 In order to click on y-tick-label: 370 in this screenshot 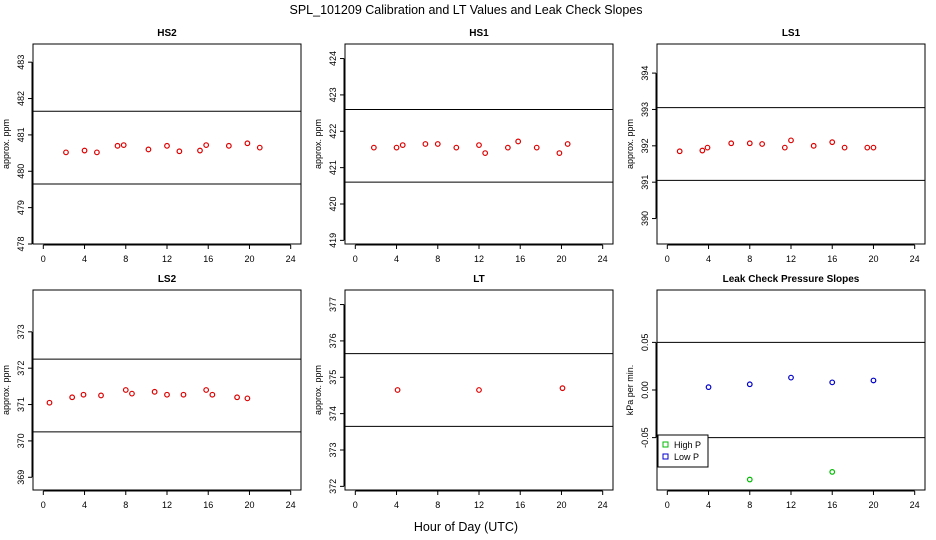, I will do `click(21, 440)`.